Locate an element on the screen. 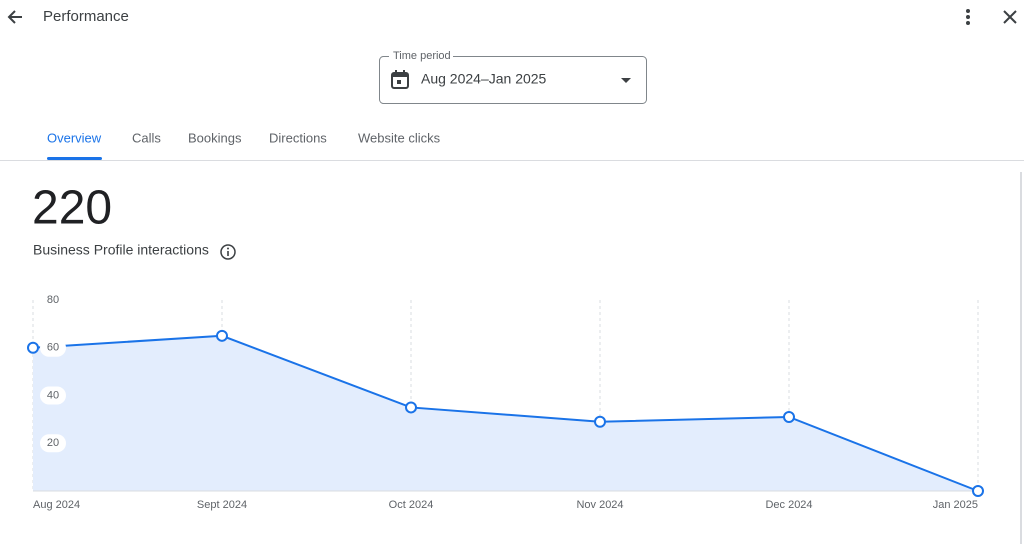  dropdown-arrow is located at coordinates (626, 80).